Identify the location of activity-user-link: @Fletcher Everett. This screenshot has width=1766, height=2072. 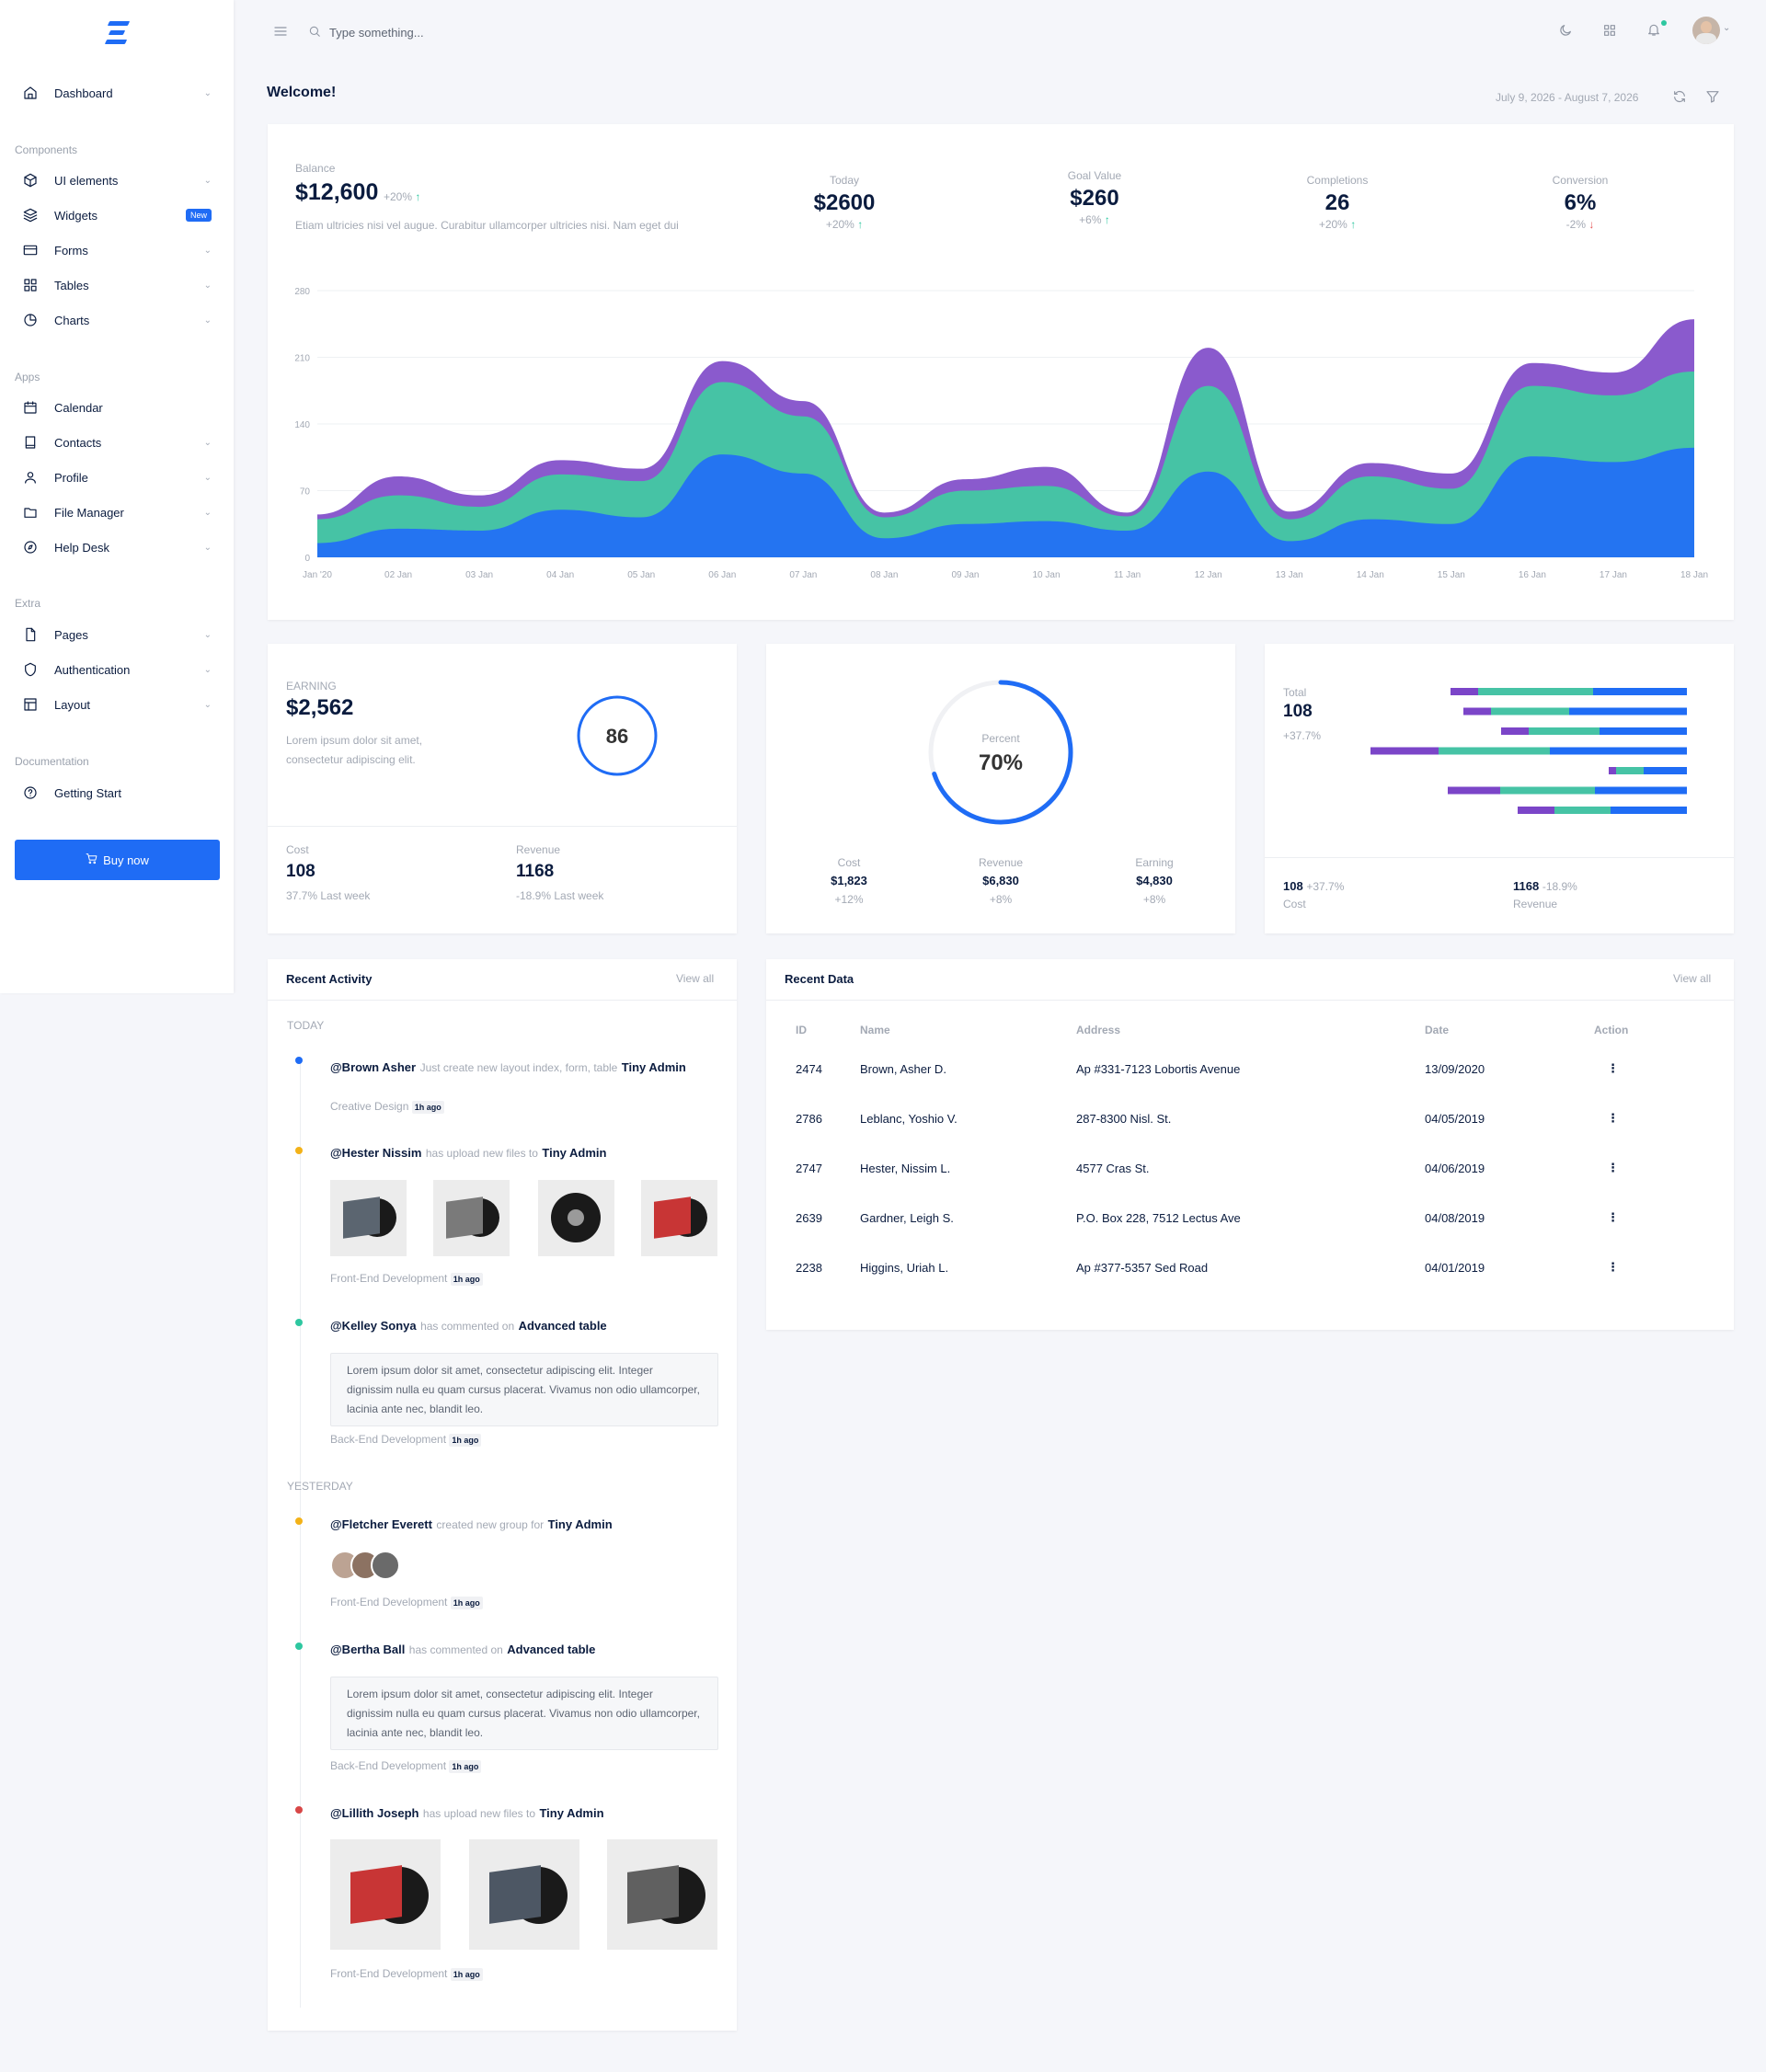
(381, 1524).